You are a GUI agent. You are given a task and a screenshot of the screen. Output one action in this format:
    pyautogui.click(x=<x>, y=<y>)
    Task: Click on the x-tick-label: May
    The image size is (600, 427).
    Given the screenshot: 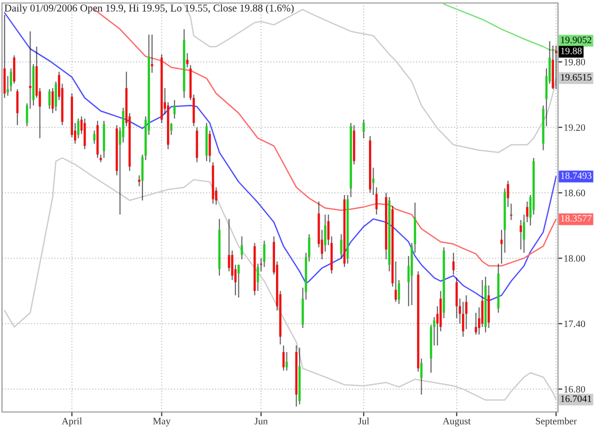 What is the action you would take?
    pyautogui.click(x=162, y=422)
    